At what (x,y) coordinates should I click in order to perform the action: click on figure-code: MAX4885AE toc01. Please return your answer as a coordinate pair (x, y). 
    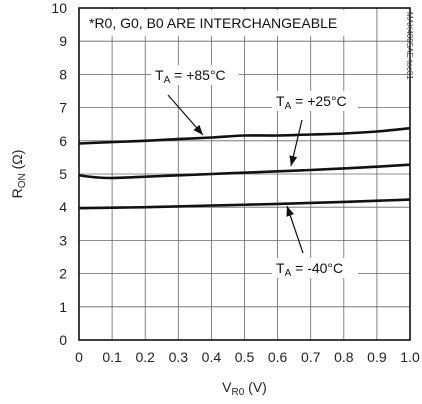
    Looking at the image, I should click on (409, 46).